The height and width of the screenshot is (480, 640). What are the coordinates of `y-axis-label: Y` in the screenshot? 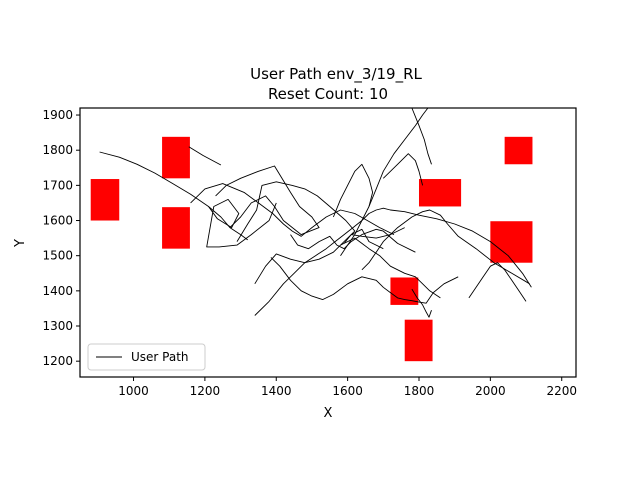 It's located at (20, 243).